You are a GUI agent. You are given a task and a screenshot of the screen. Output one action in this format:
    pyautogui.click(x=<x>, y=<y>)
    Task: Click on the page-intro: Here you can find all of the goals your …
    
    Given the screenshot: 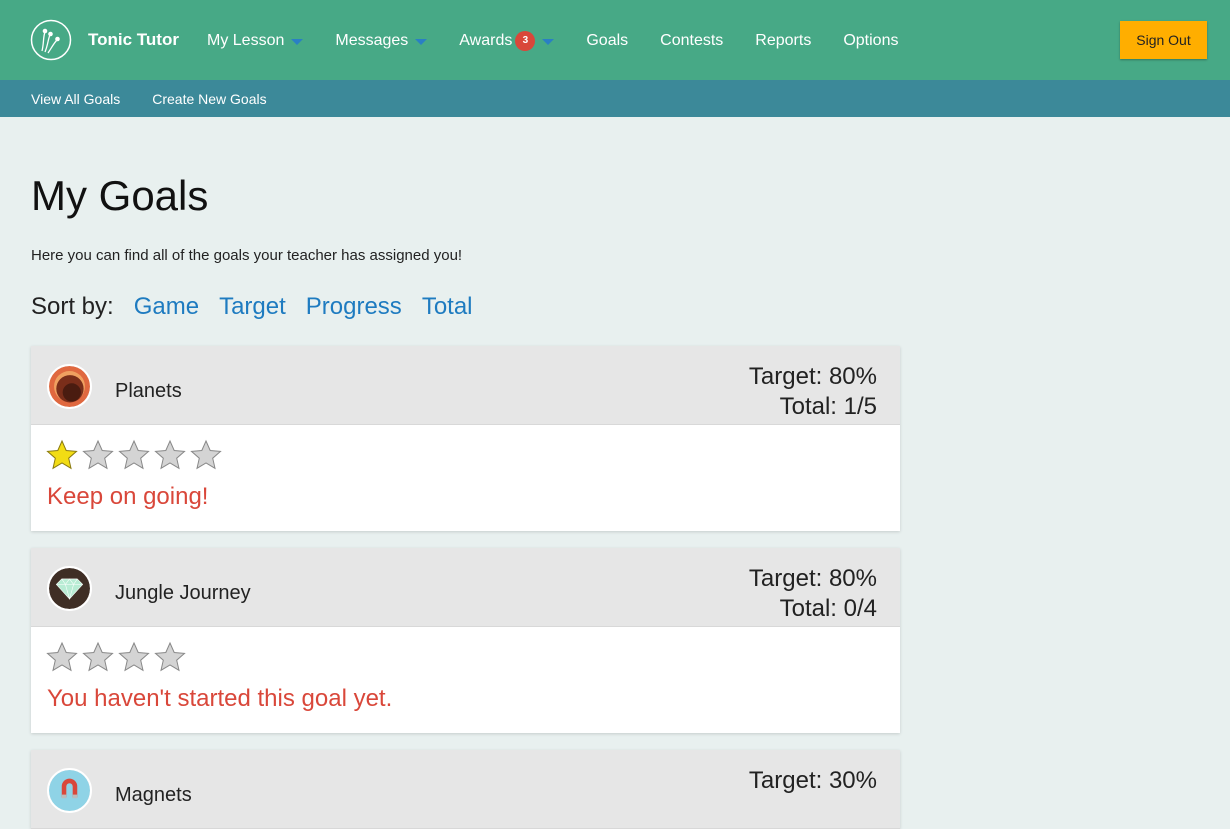 What is the action you would take?
    pyautogui.click(x=247, y=255)
    